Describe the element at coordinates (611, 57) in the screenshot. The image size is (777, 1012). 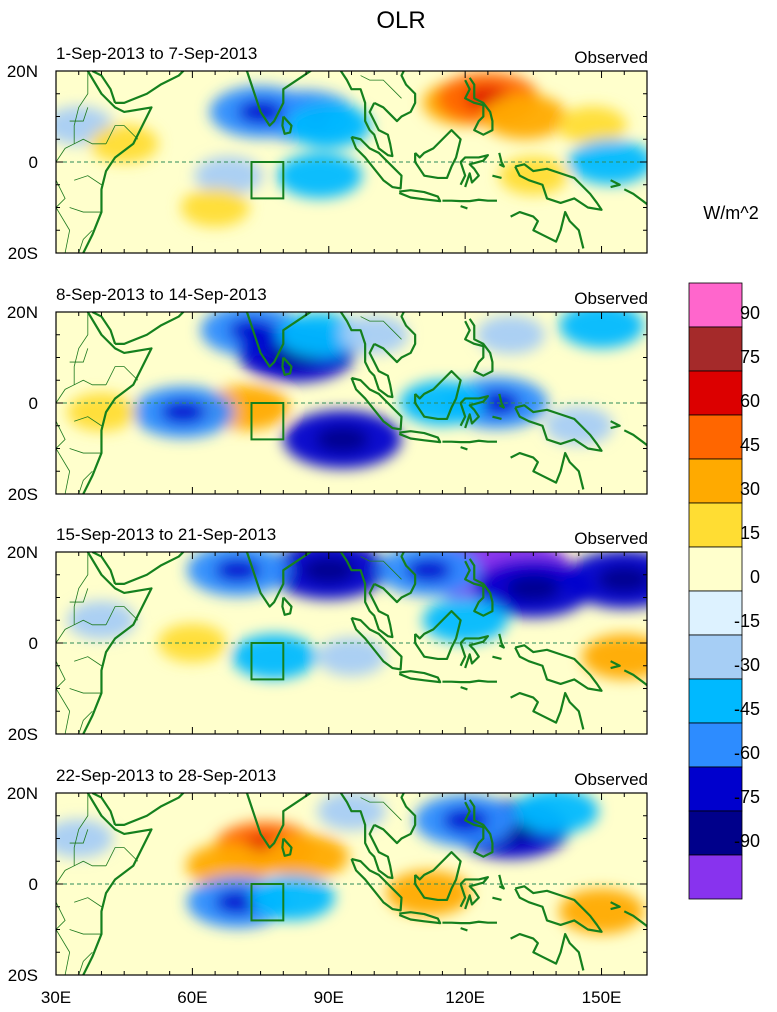
I see `panel-tag: Observed` at that location.